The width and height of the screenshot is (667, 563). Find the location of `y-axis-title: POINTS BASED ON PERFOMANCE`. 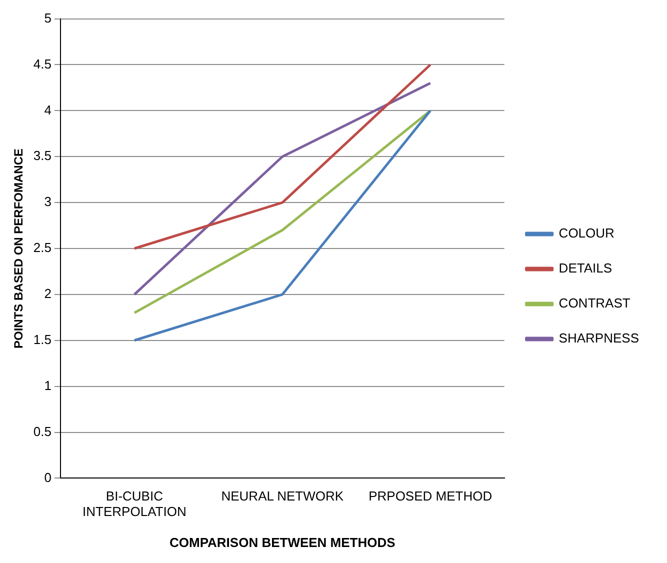

y-axis-title: POINTS BASED ON PERFOMANCE is located at coordinates (19, 248).